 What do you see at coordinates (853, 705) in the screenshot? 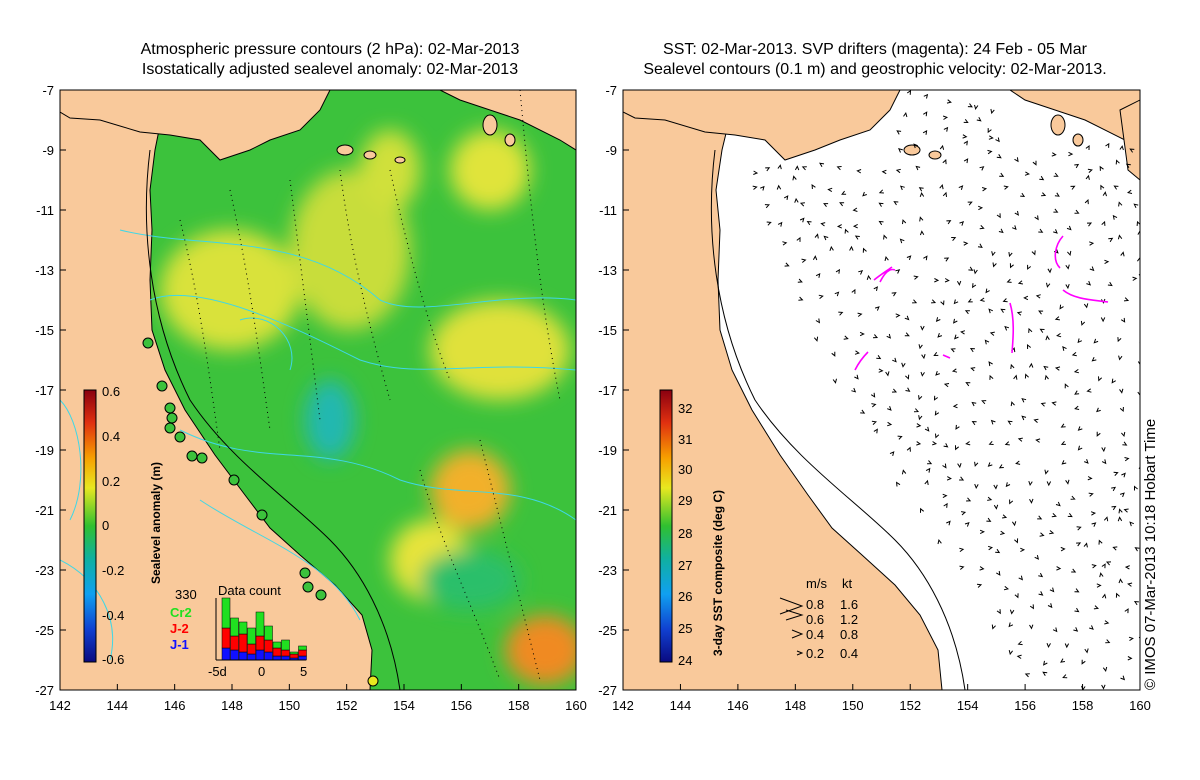
I see `longitude-tick-label: 150` at bounding box center [853, 705].